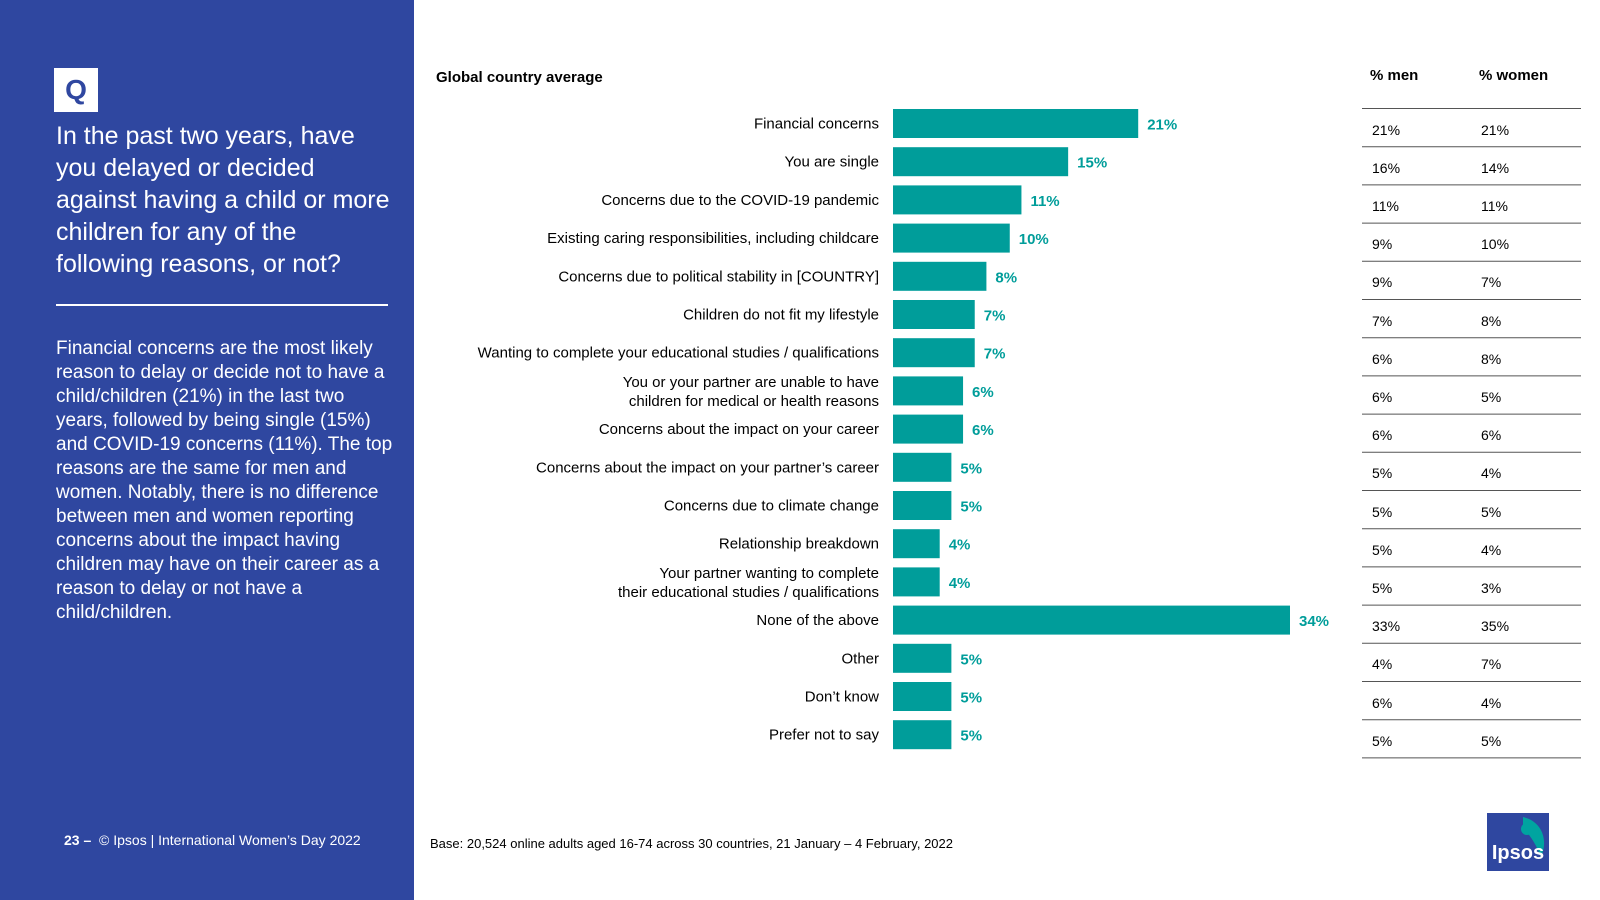  I want to click on men-value-4: 9%, so click(1382, 244).